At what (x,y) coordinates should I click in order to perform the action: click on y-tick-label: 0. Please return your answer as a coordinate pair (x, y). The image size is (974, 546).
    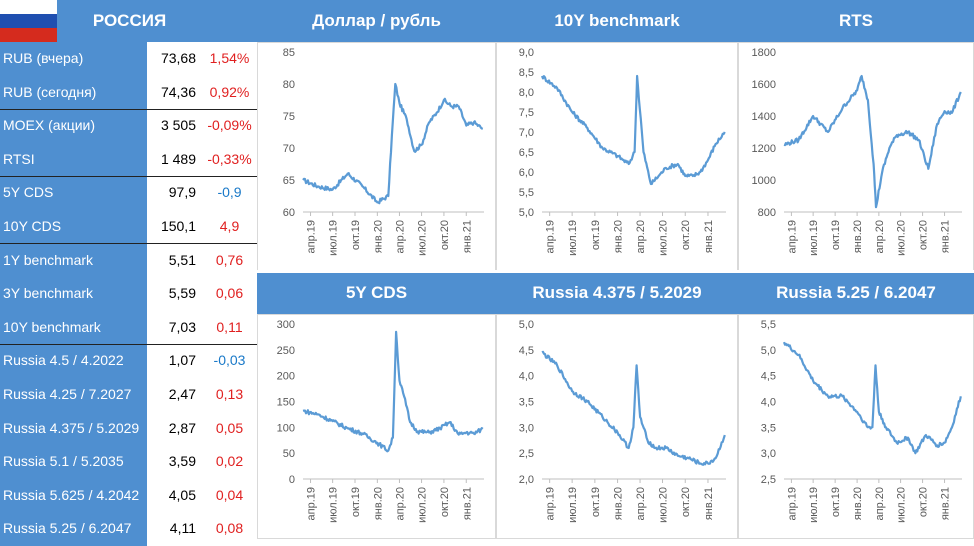
    Looking at the image, I should click on (292, 480).